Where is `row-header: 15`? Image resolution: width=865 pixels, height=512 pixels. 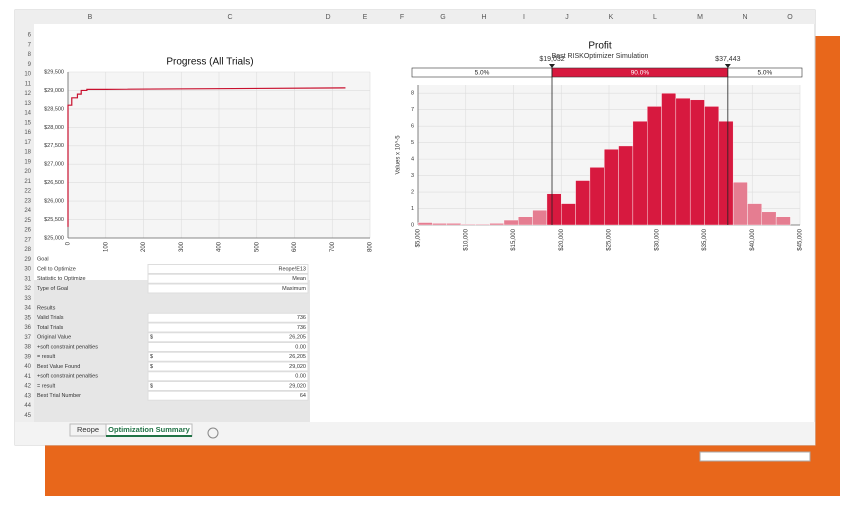
row-header: 15 is located at coordinates (27, 123).